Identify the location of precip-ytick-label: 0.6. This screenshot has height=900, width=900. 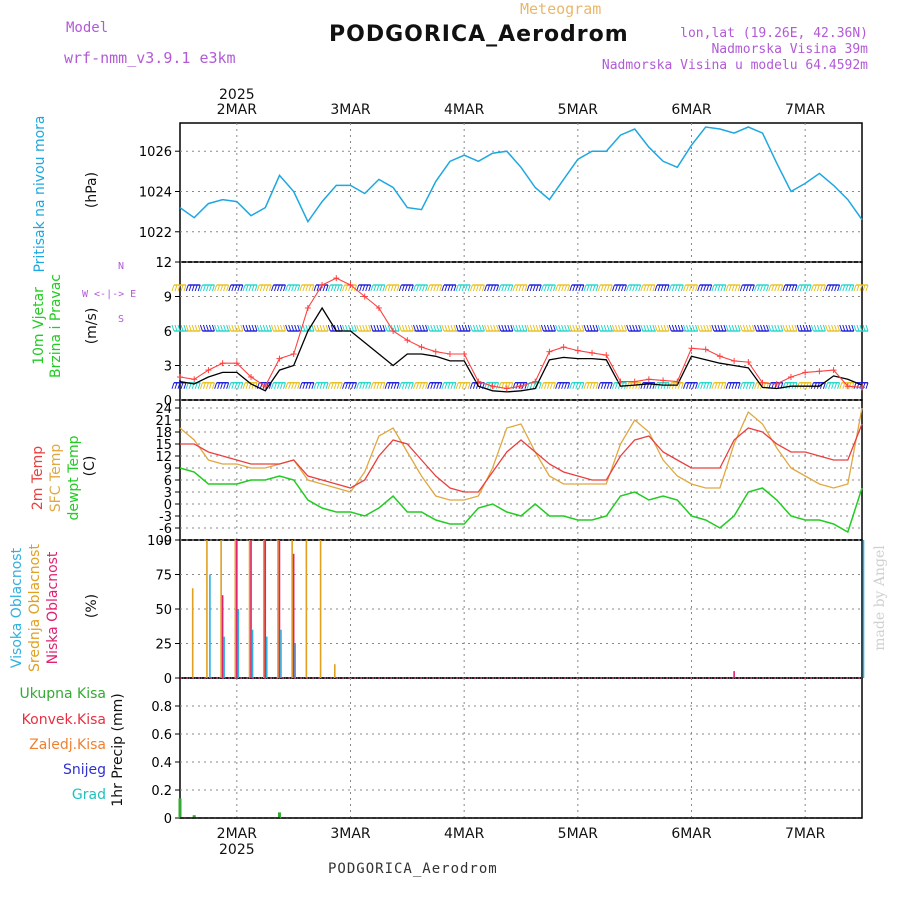
(161, 735).